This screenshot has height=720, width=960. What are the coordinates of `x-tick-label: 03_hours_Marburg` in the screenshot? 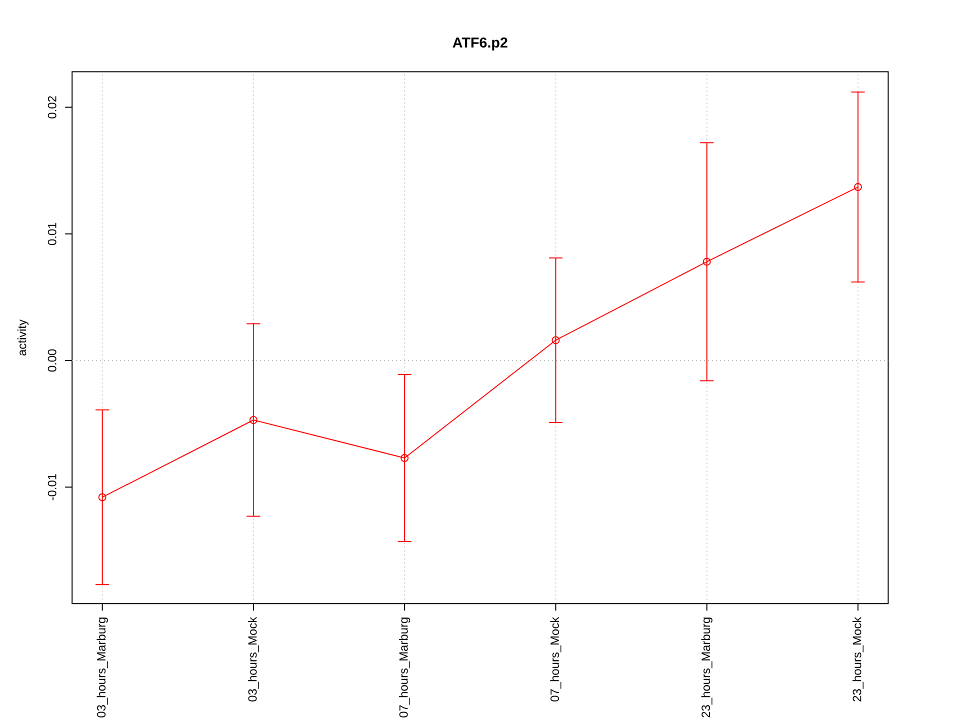 It's located at (102, 668).